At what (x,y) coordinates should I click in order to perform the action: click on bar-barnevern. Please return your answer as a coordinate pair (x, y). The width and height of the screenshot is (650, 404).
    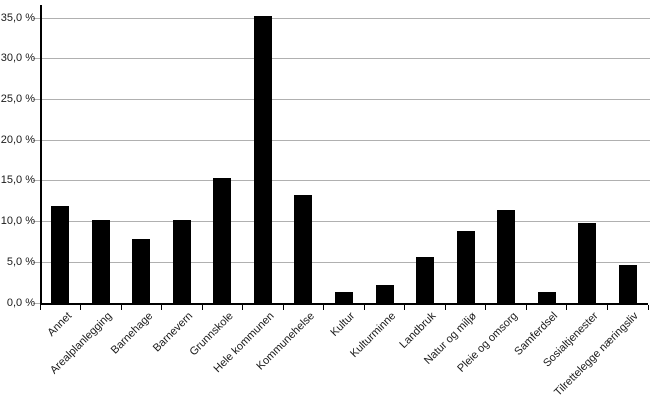
    Looking at the image, I should click on (181, 261).